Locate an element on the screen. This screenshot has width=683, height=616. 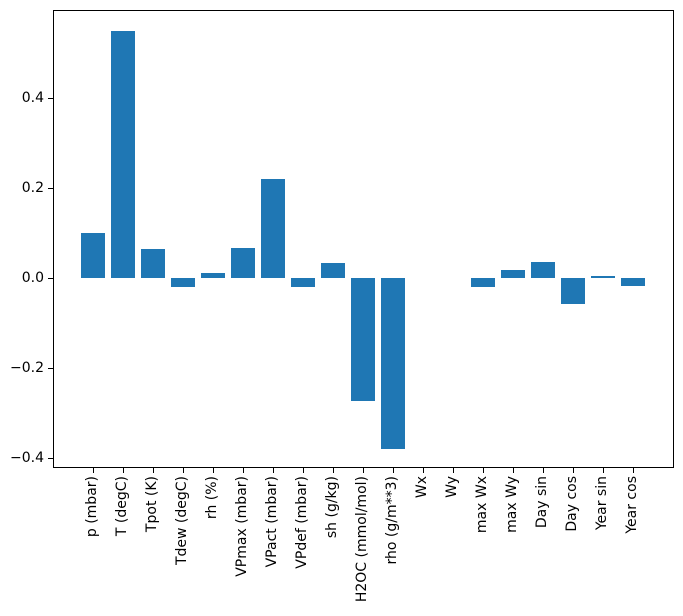
x-tick-mark-sh-g-kg is located at coordinates (333, 470).